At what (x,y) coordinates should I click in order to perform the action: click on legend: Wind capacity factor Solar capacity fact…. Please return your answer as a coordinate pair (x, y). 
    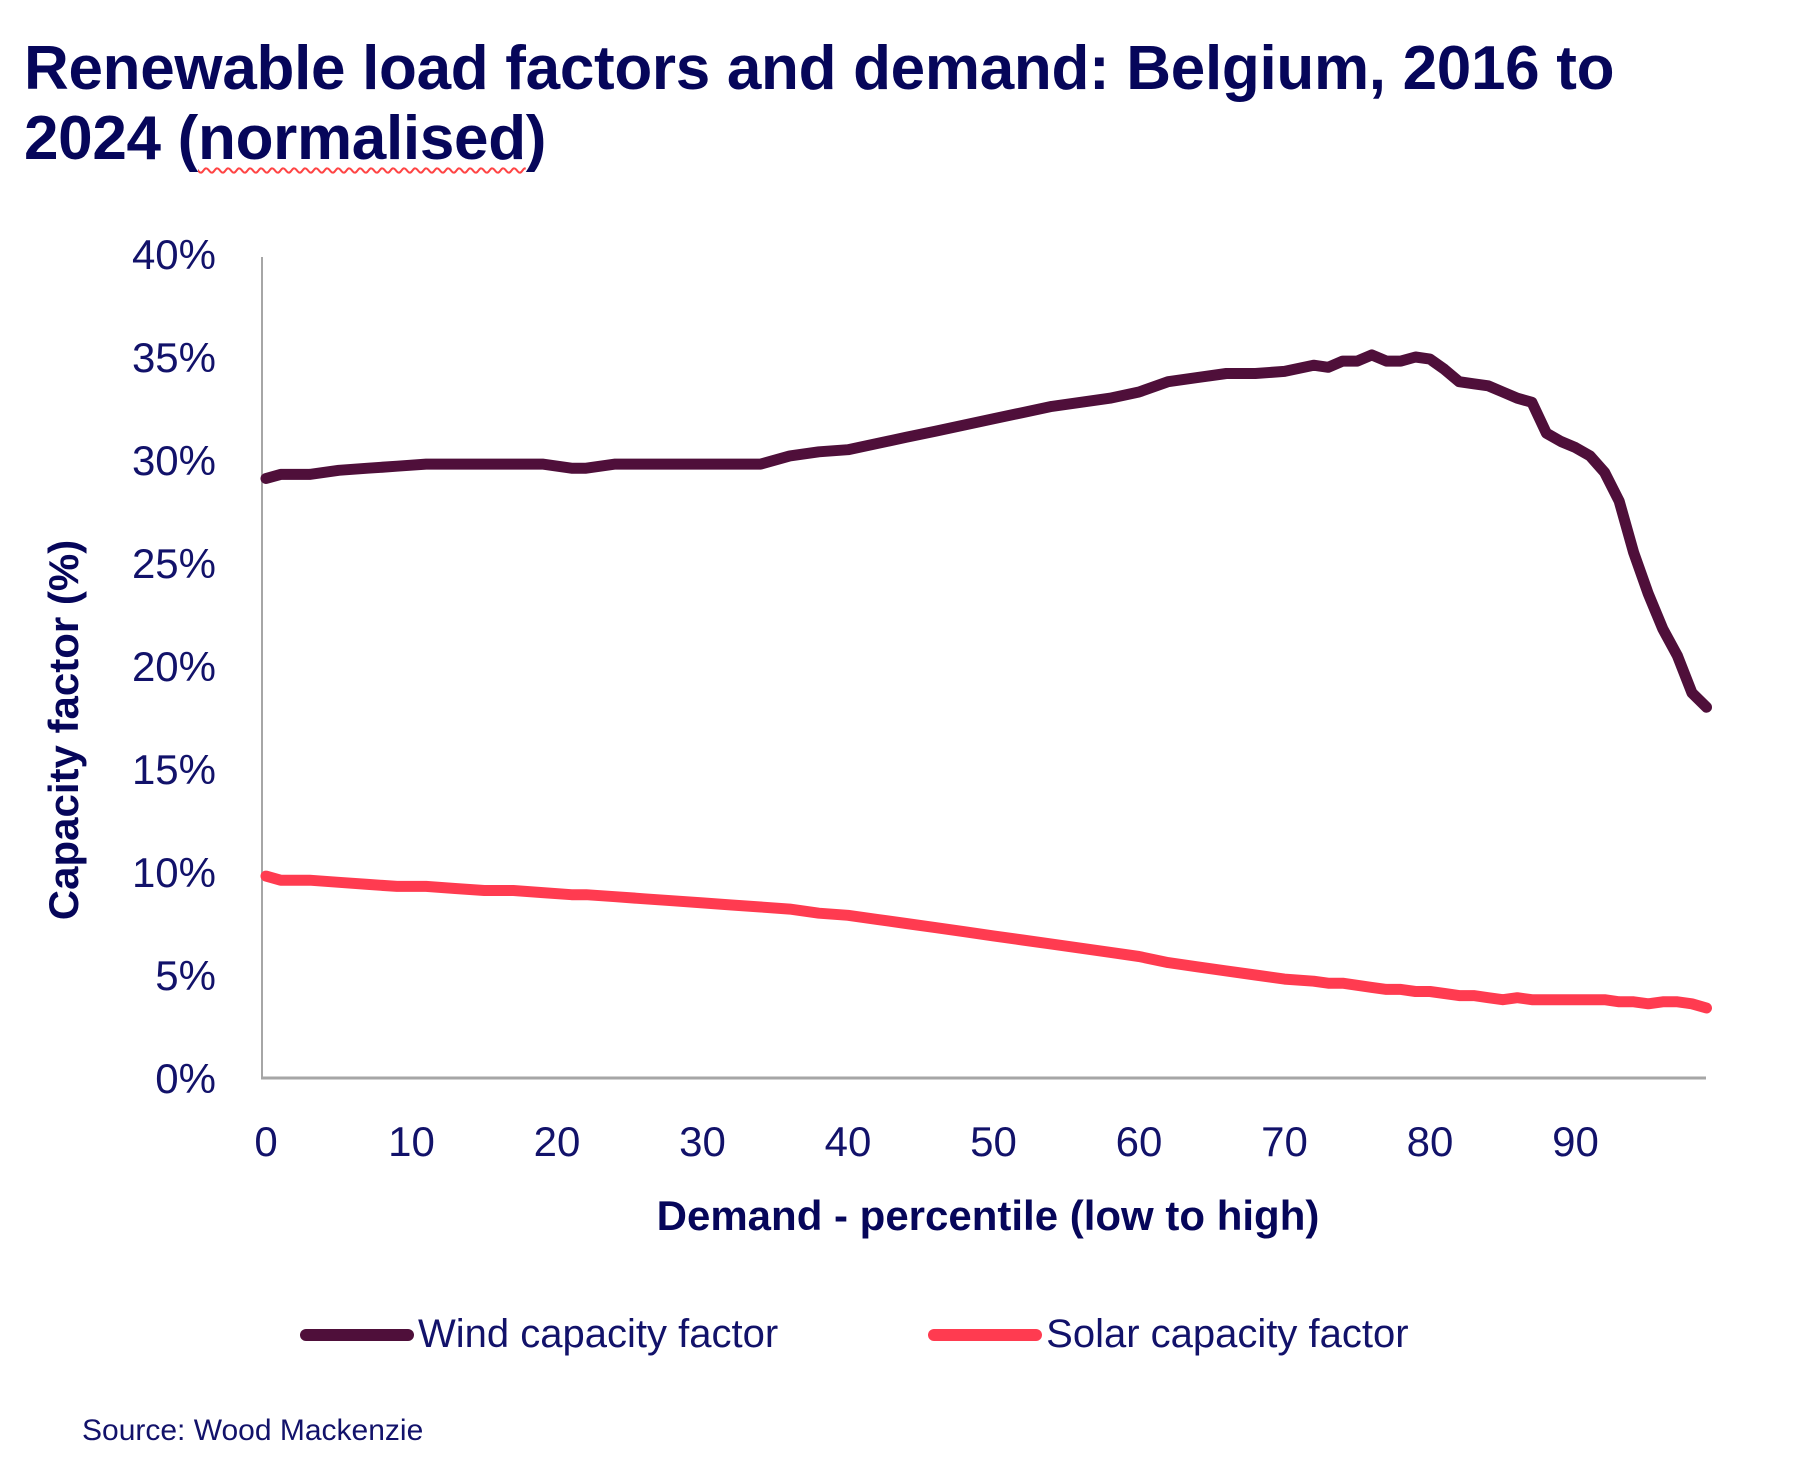
    Looking at the image, I should click on (929, 1334).